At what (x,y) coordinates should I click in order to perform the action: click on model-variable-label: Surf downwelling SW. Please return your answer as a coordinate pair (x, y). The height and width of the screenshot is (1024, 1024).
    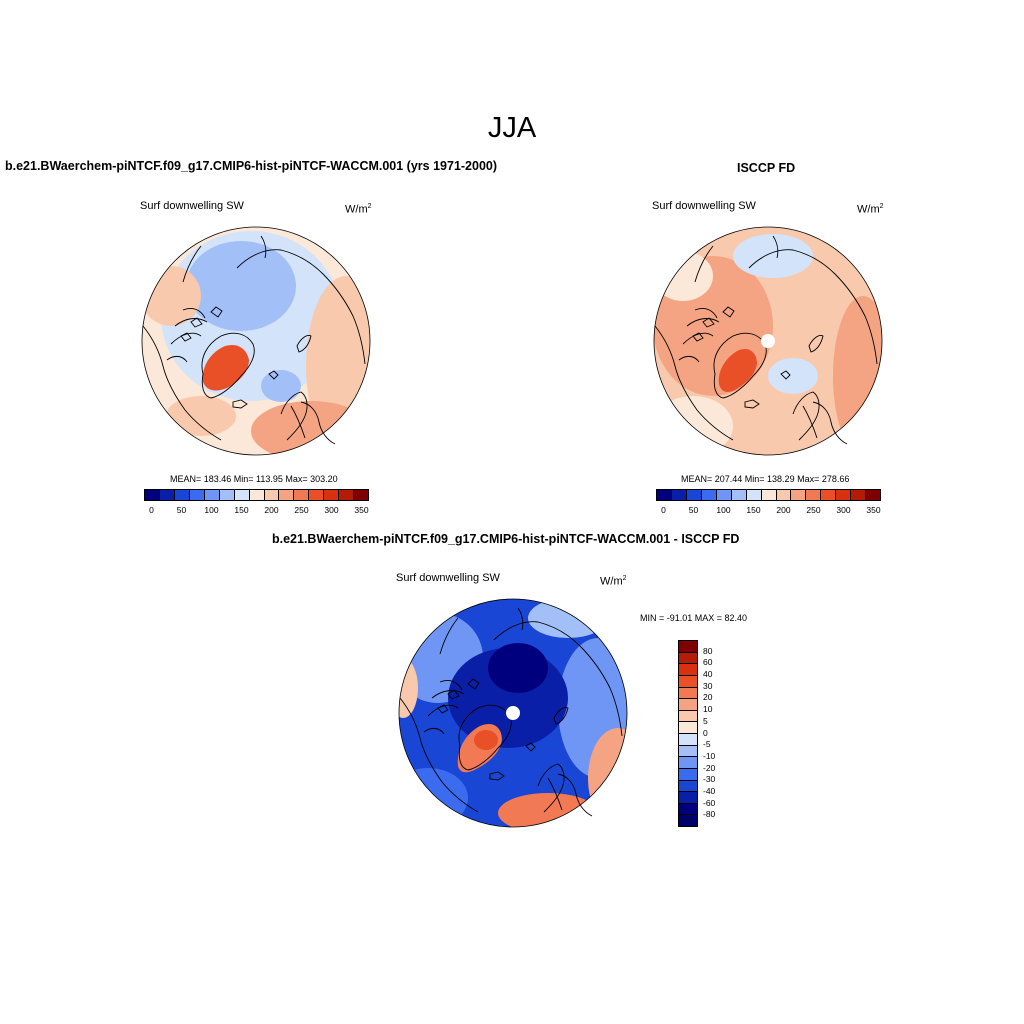
    Looking at the image, I should click on (192, 206).